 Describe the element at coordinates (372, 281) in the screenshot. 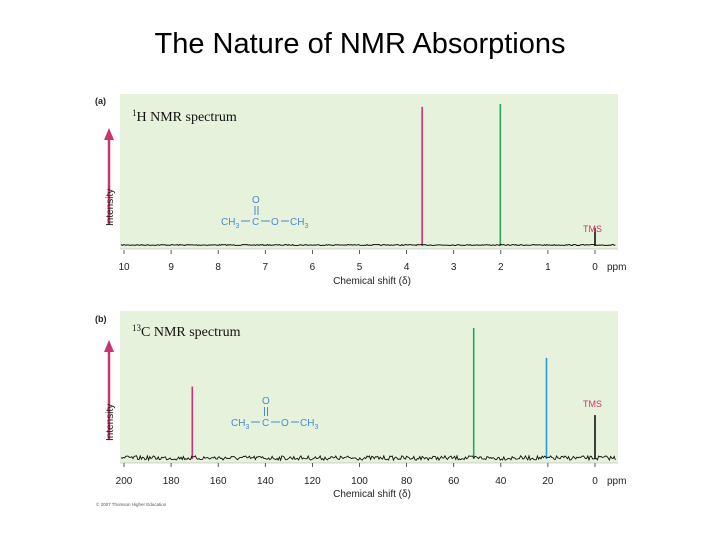

I see `panel-a-xlabel: Chemical shift (δ)` at that location.